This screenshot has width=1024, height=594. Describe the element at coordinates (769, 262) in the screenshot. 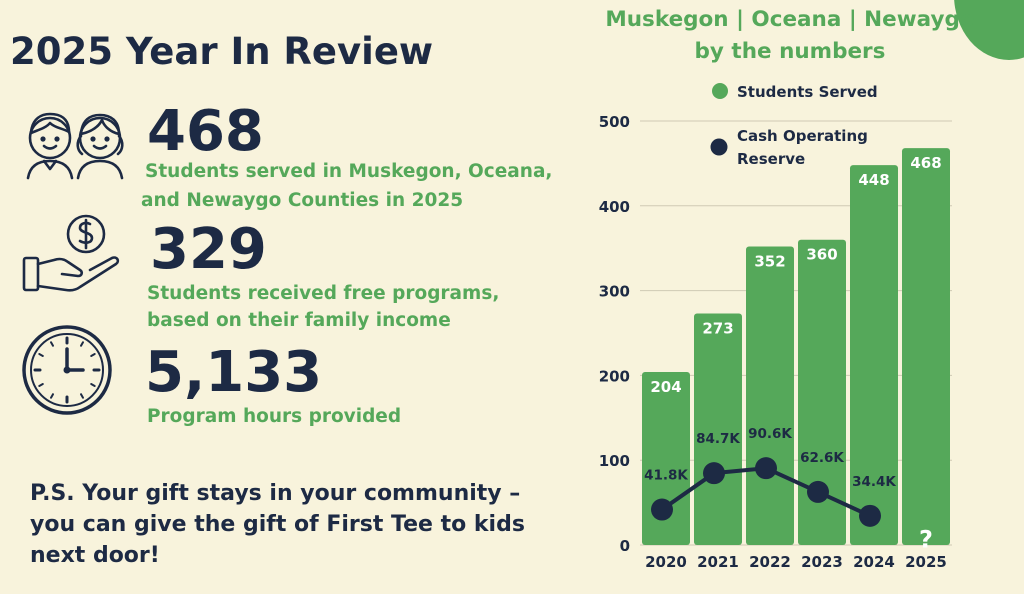

I see `bar-value-label: 352` at that location.